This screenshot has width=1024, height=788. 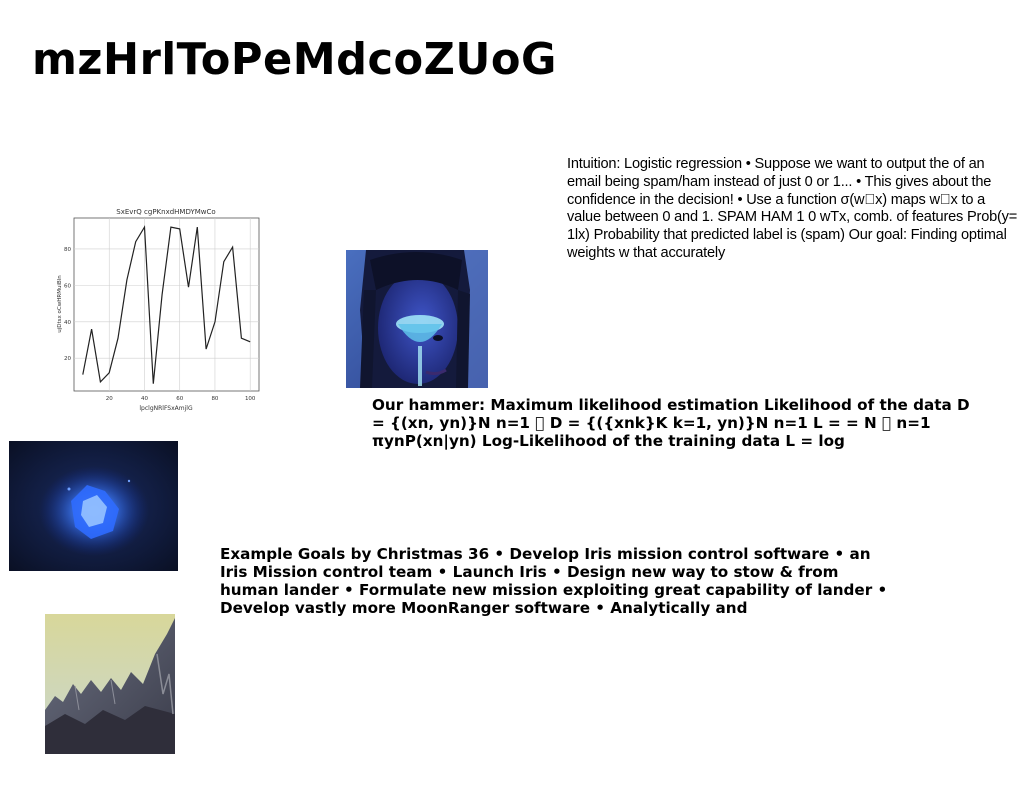 What do you see at coordinates (60, 304) in the screenshot?
I see `chart-y-label: ujDtsx oCwHRMuiBln` at bounding box center [60, 304].